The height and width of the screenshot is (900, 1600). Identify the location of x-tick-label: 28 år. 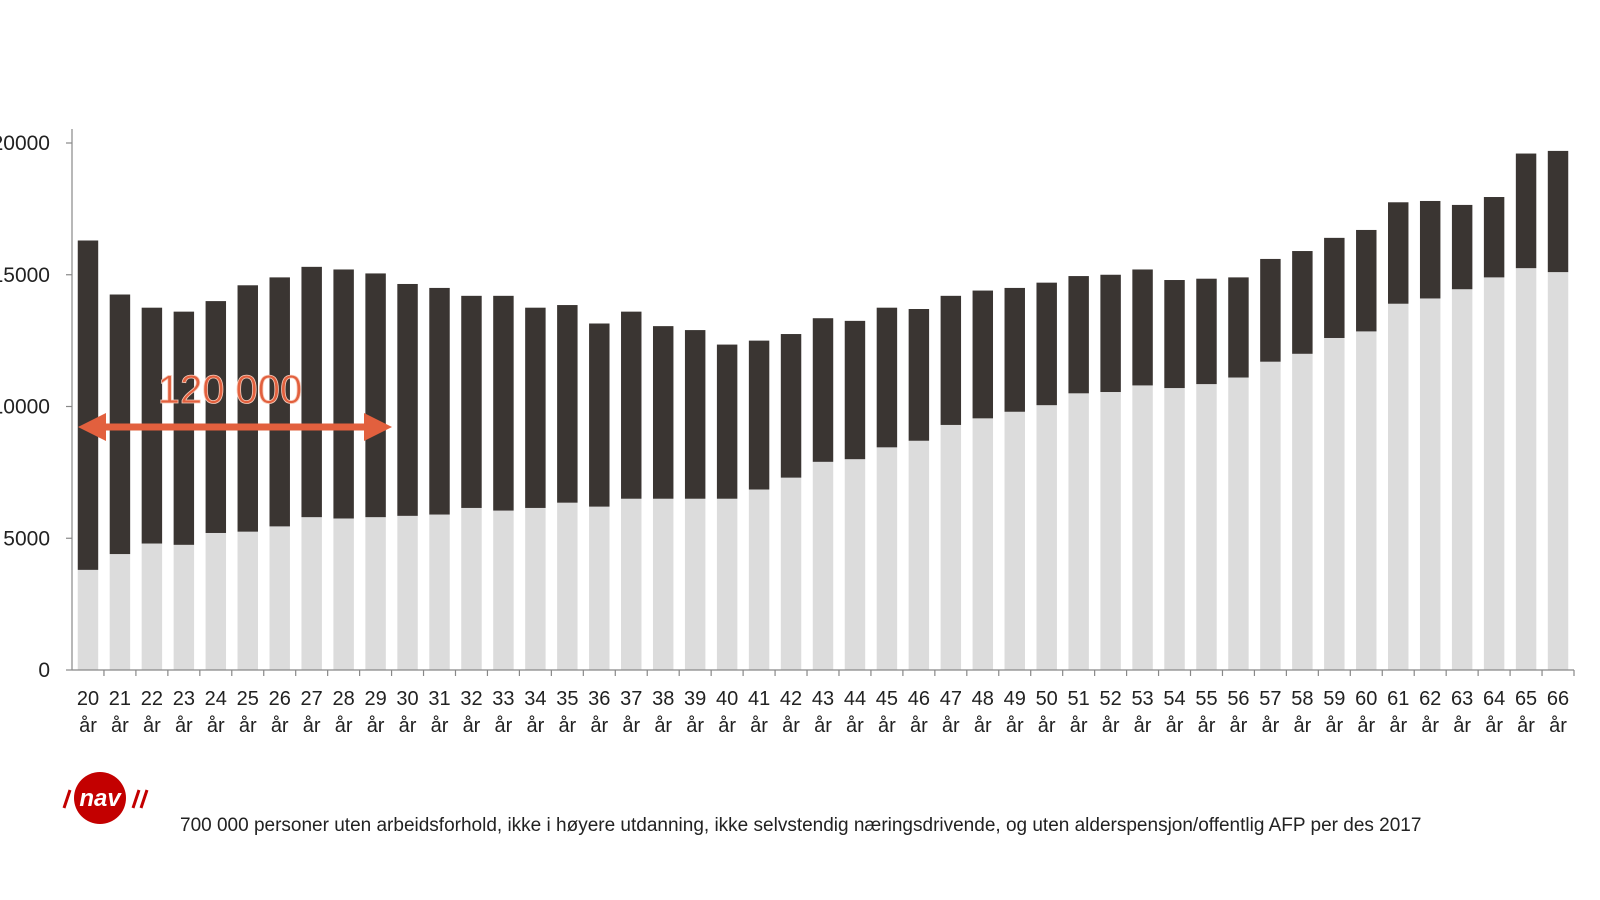
(344, 712).